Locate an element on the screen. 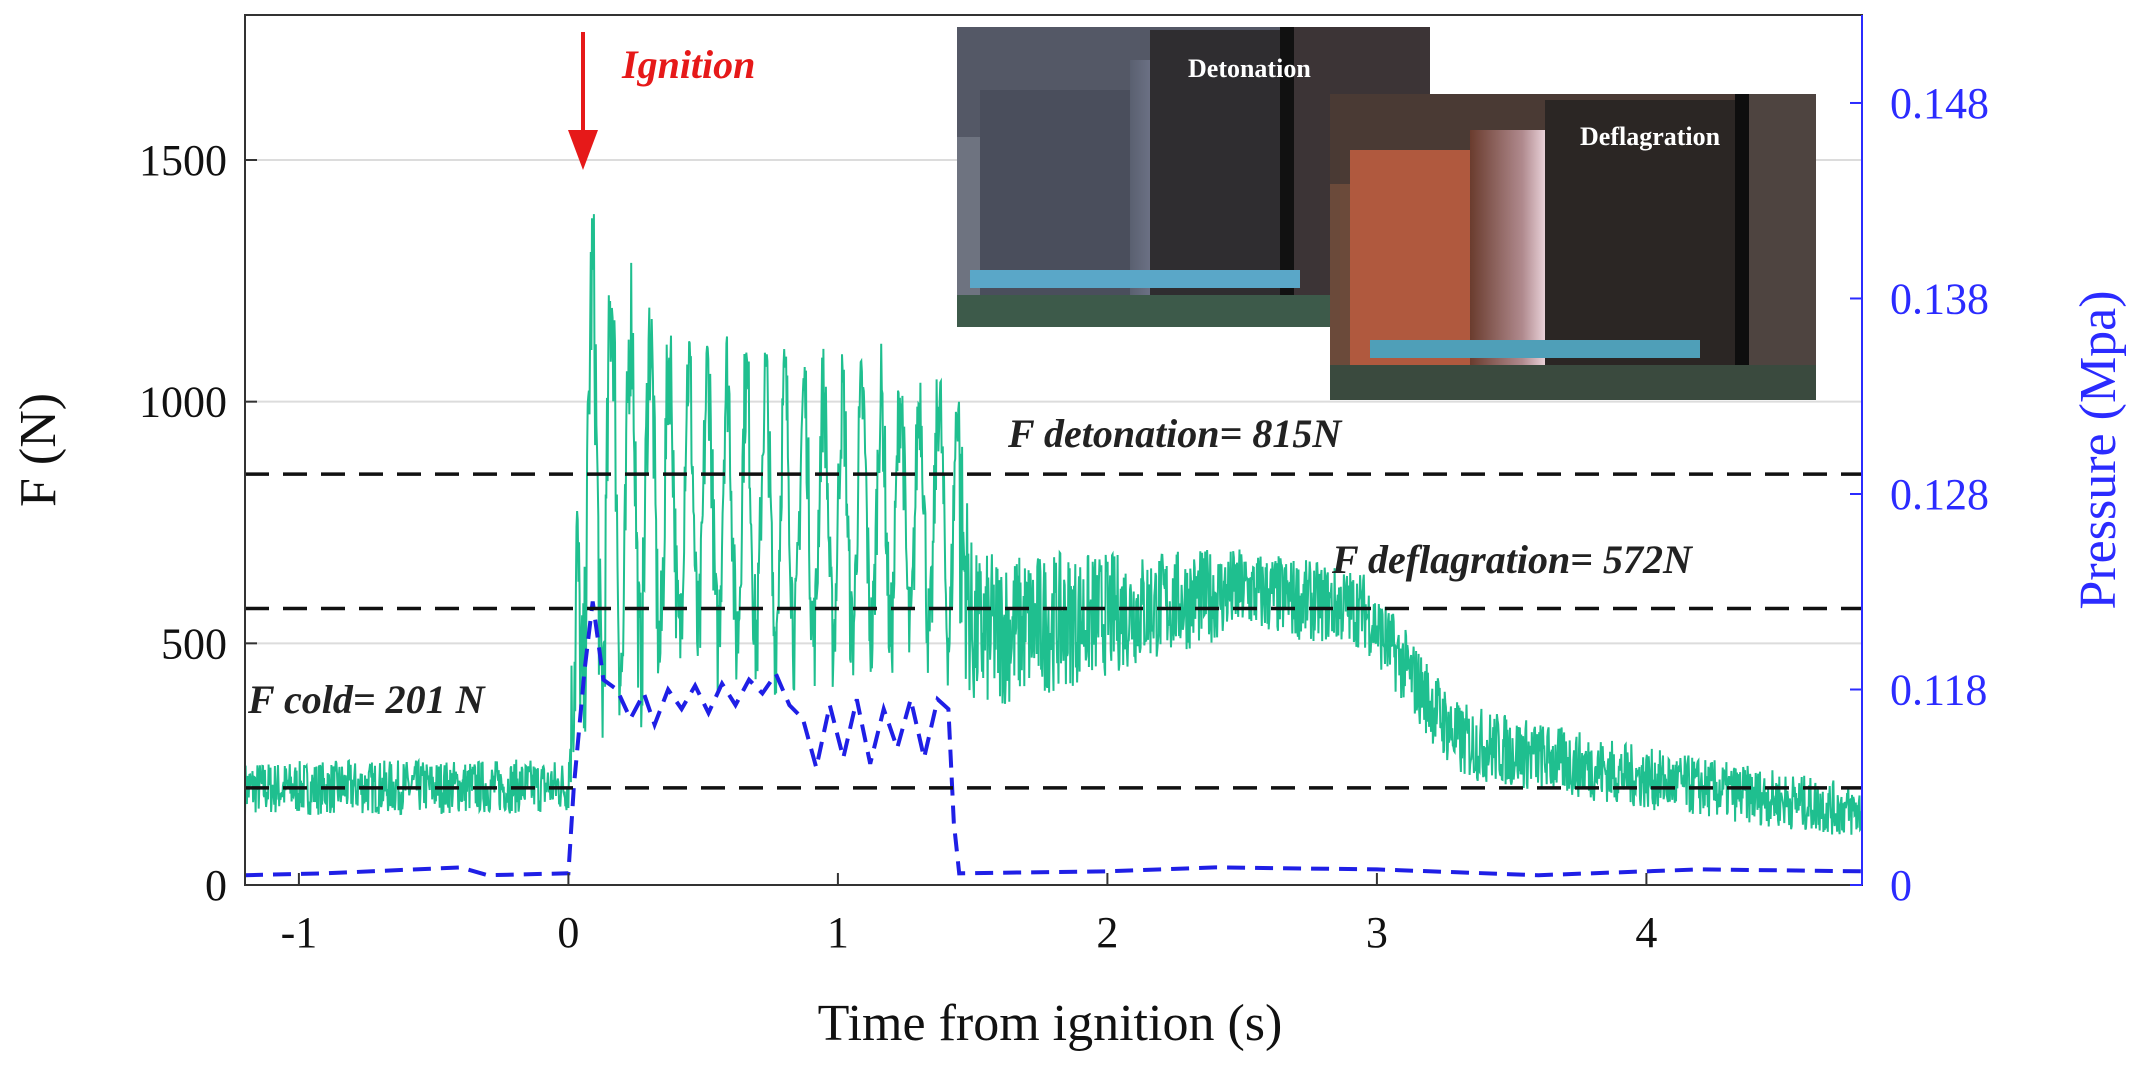 The image size is (2136, 1071). f-cold-label: F cold= 201 N is located at coordinates (367, 699).